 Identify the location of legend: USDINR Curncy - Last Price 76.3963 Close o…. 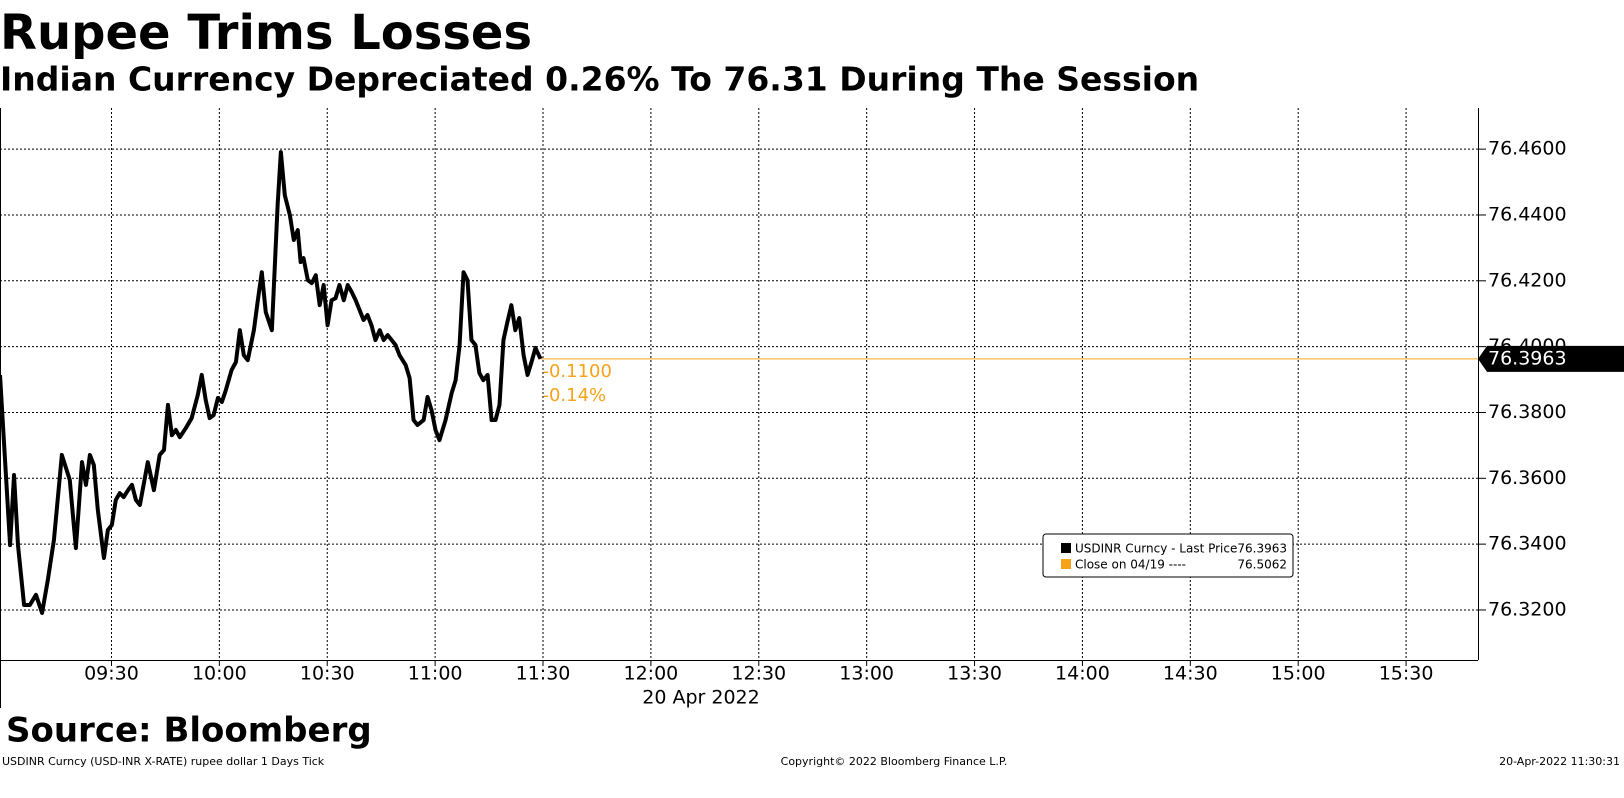
(1168, 555).